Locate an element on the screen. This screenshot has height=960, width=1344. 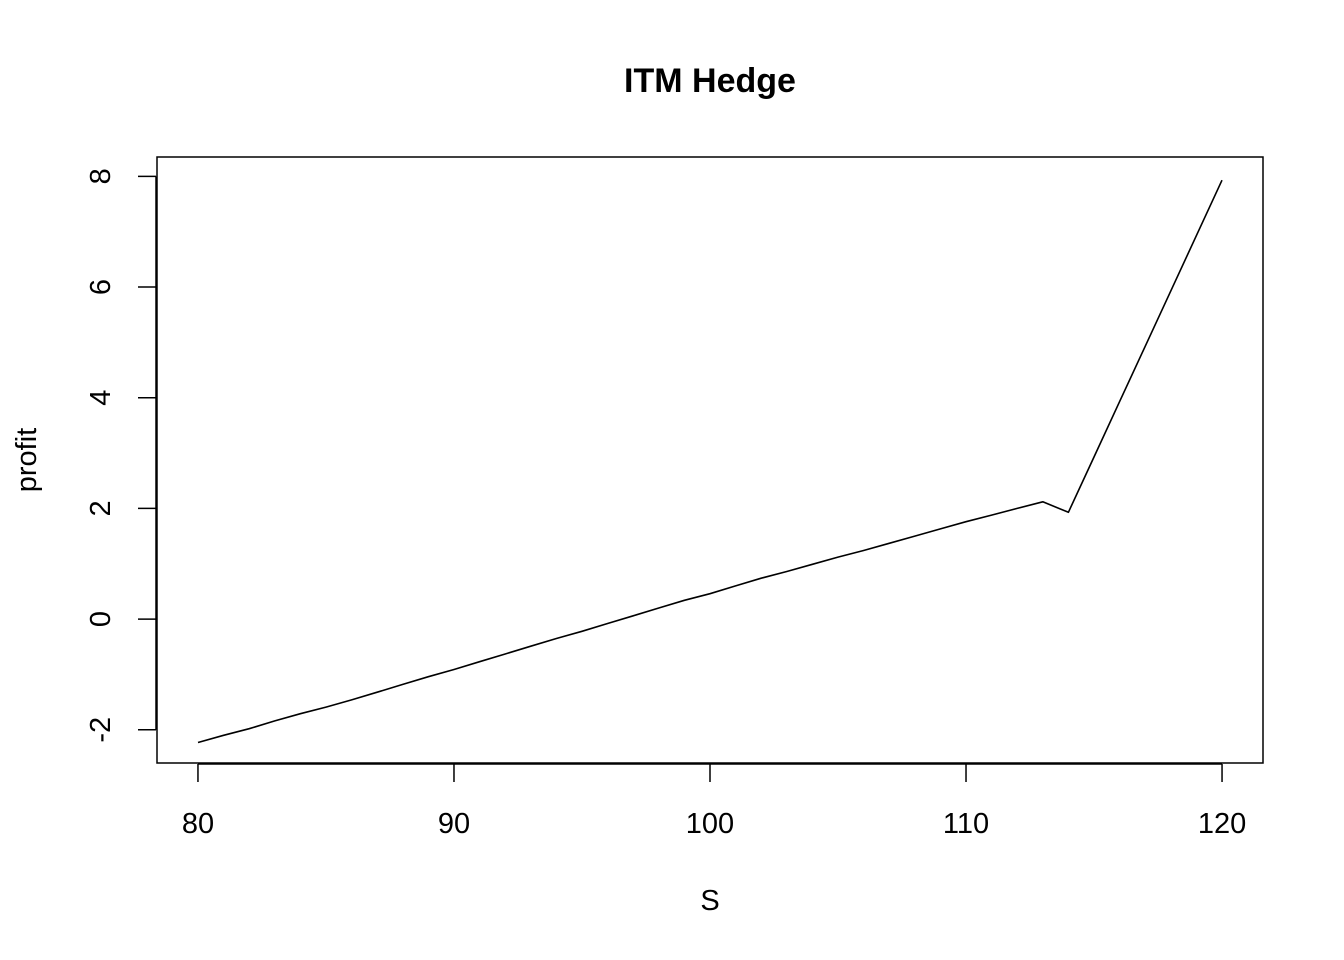
x-tick-label: 110 is located at coordinates (966, 824).